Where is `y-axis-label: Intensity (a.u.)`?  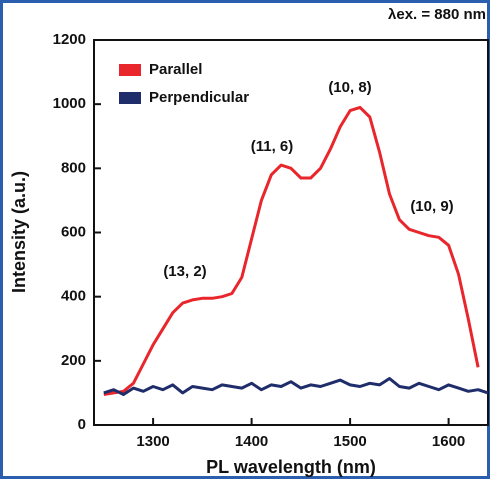 y-axis-label: Intensity (a.u.) is located at coordinates (19, 232).